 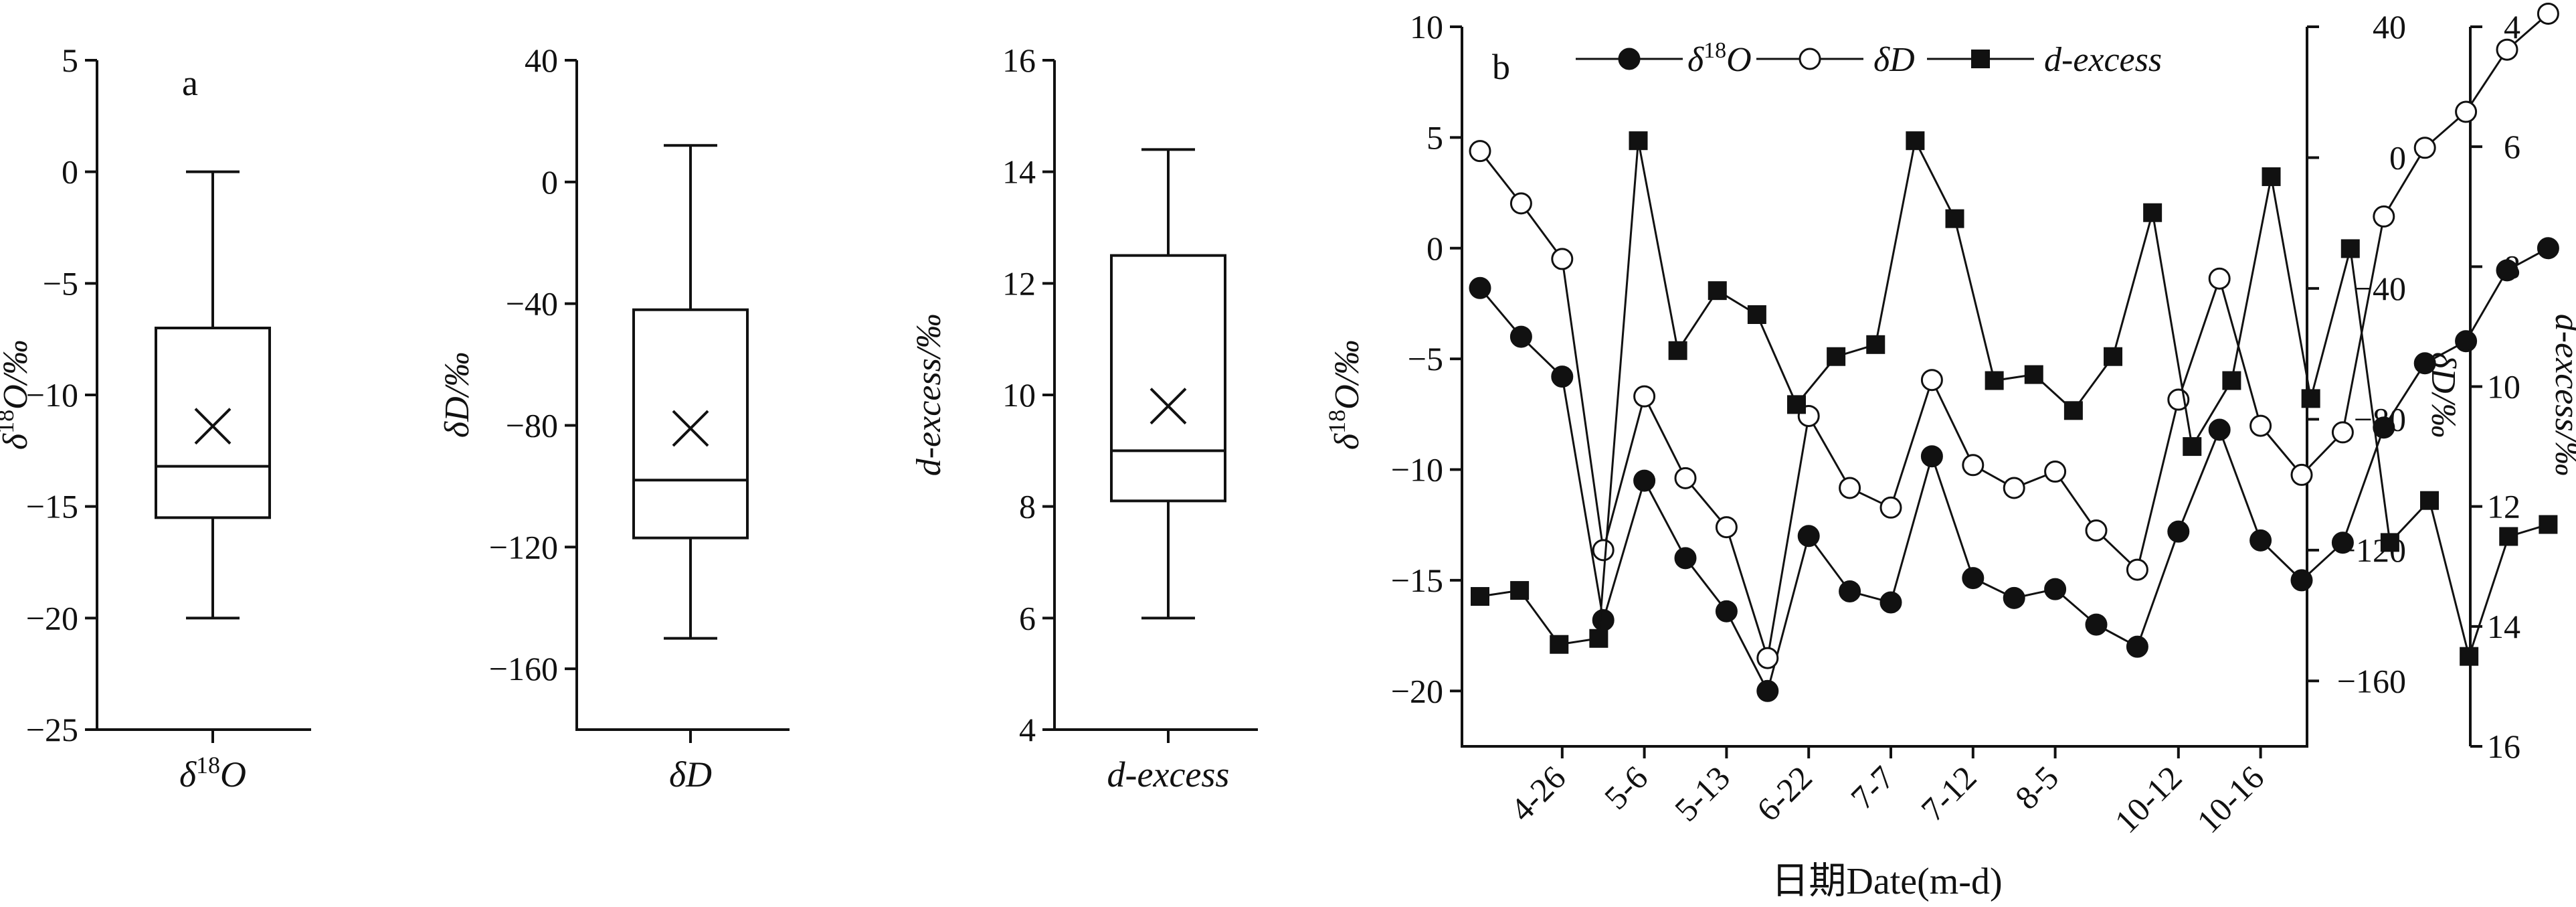 I want to click on y-tick-label-dexcess: 16, so click(x=1019, y=61).